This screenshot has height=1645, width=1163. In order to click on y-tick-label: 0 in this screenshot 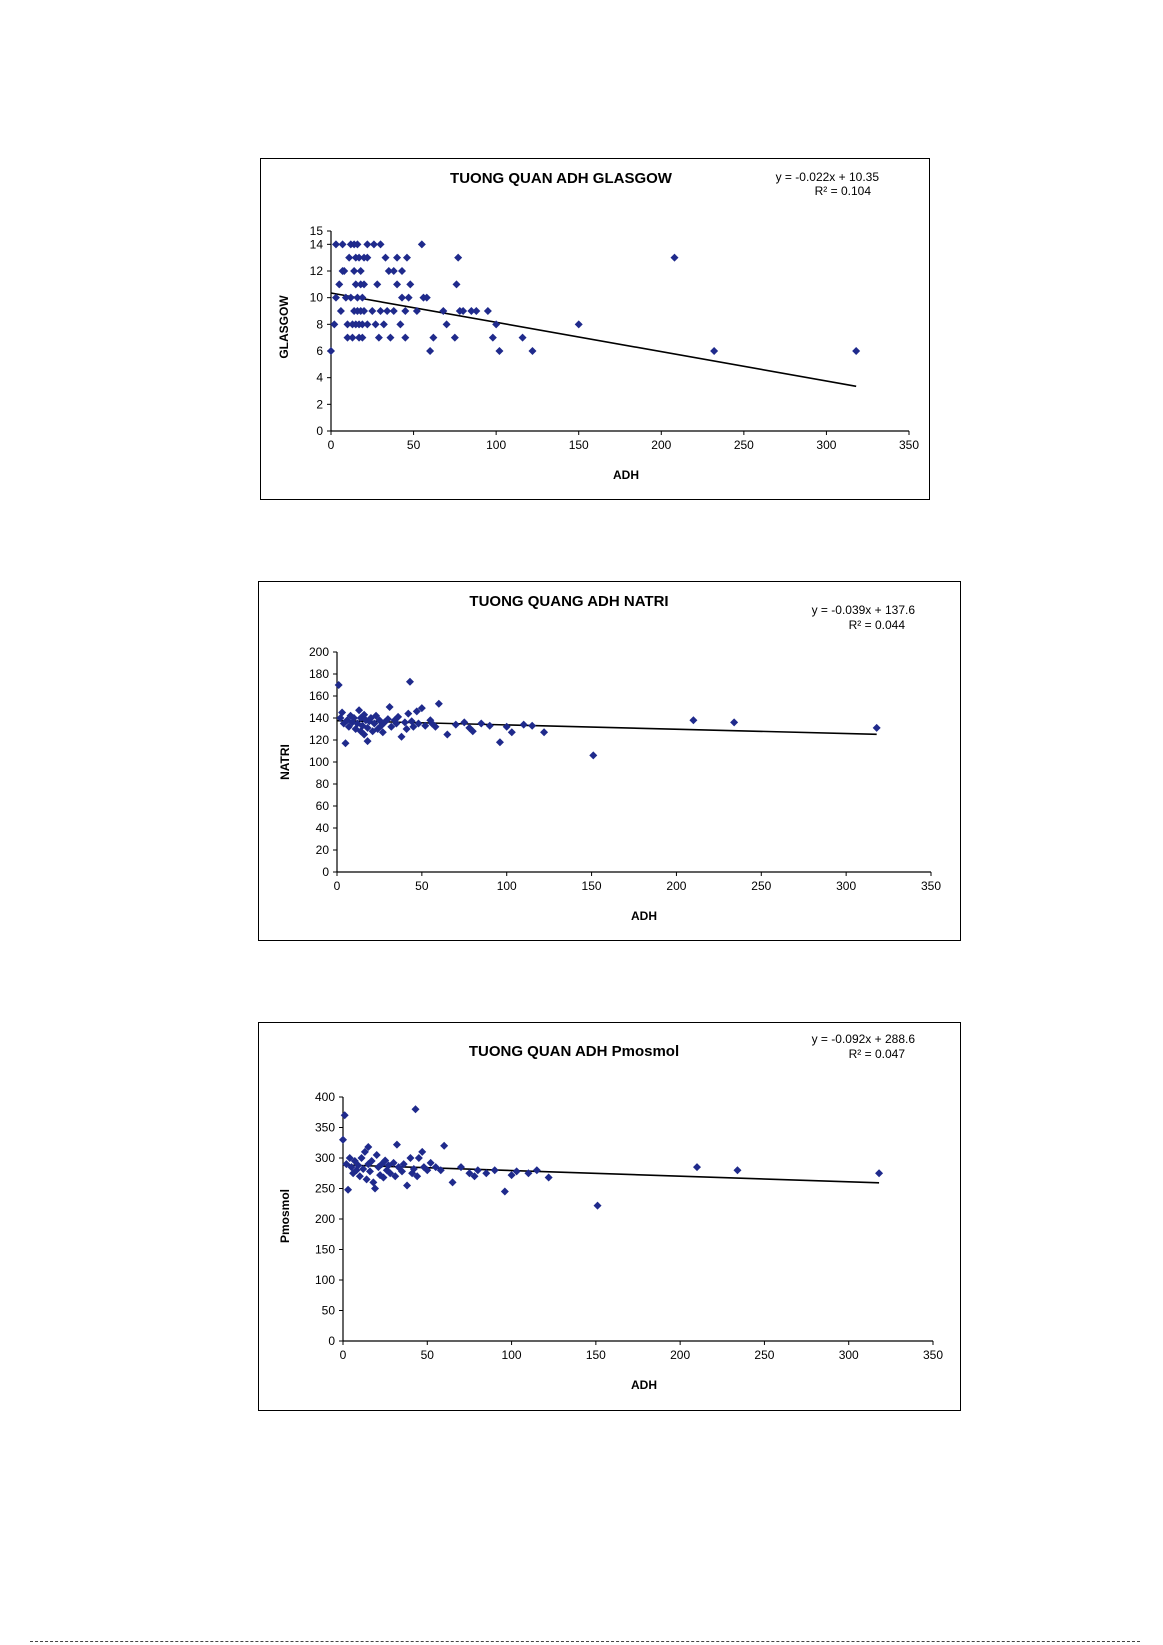, I will do `click(331, 1341)`.